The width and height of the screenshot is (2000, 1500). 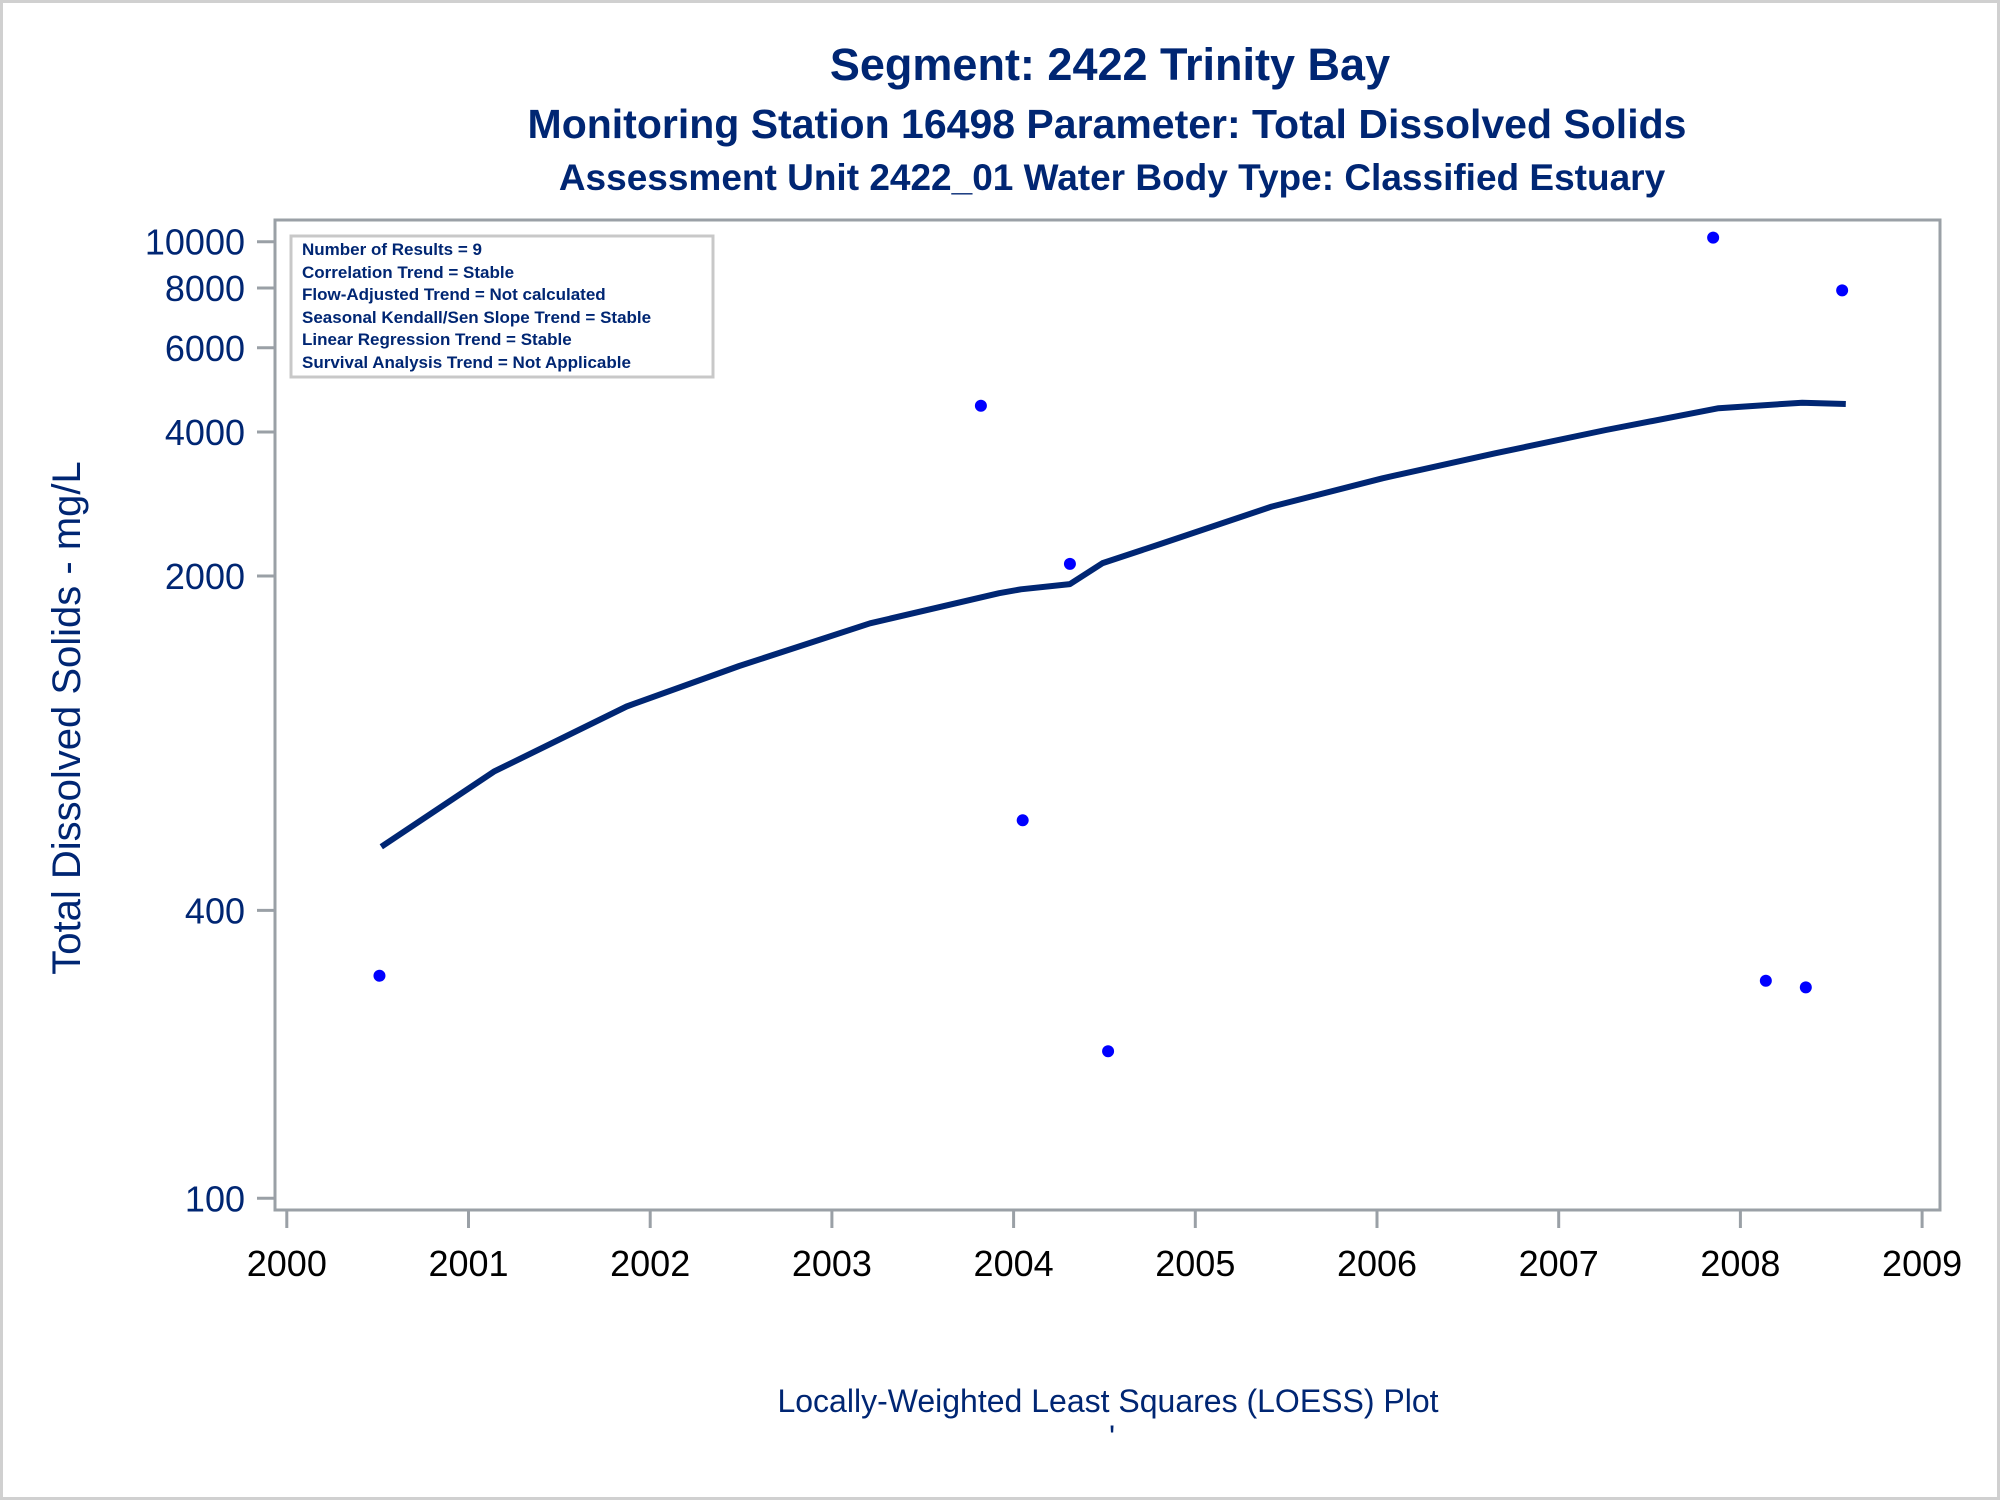 I want to click on y-tick-label: 4000, so click(x=205, y=432).